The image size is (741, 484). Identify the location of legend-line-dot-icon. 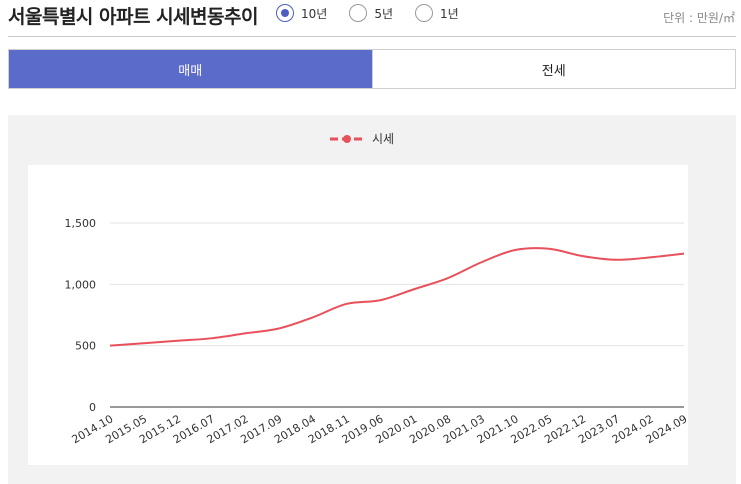
(347, 138).